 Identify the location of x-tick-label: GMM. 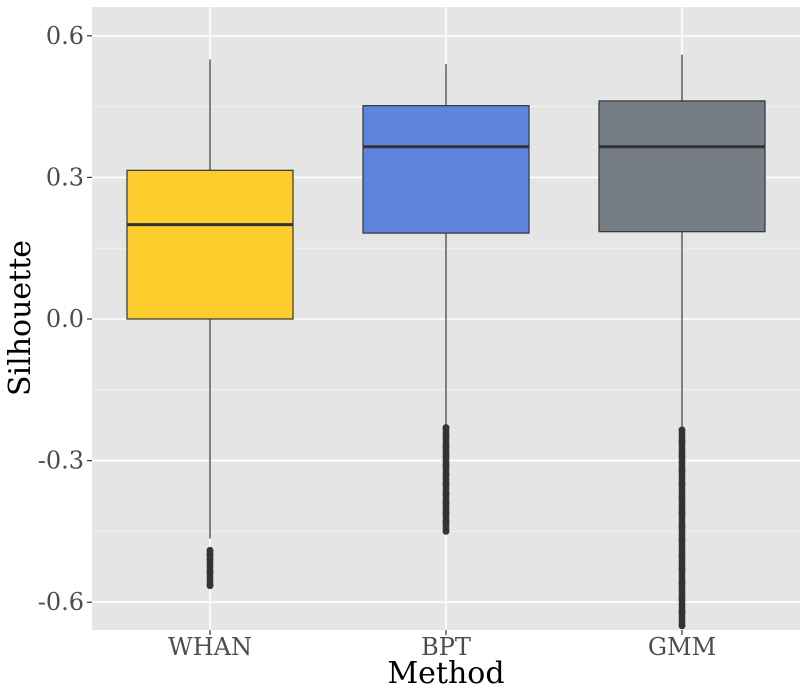
(682, 647).